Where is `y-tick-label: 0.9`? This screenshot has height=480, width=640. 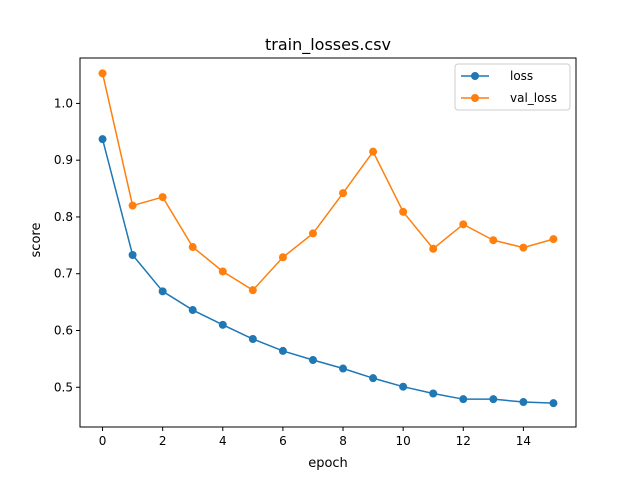
y-tick-label: 0.9 is located at coordinates (63, 160).